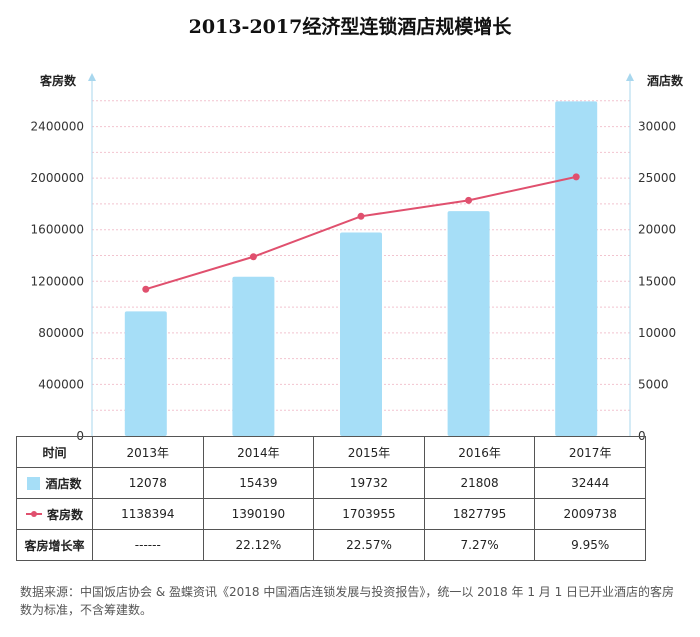 The image size is (700, 637). I want to click on legend-line-swatch, so click(33, 513).